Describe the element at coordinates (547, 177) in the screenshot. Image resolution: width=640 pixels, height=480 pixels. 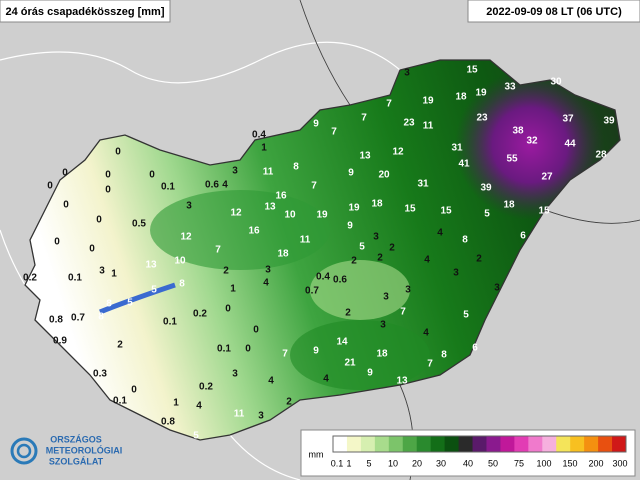
I see `station-value: 27` at that location.